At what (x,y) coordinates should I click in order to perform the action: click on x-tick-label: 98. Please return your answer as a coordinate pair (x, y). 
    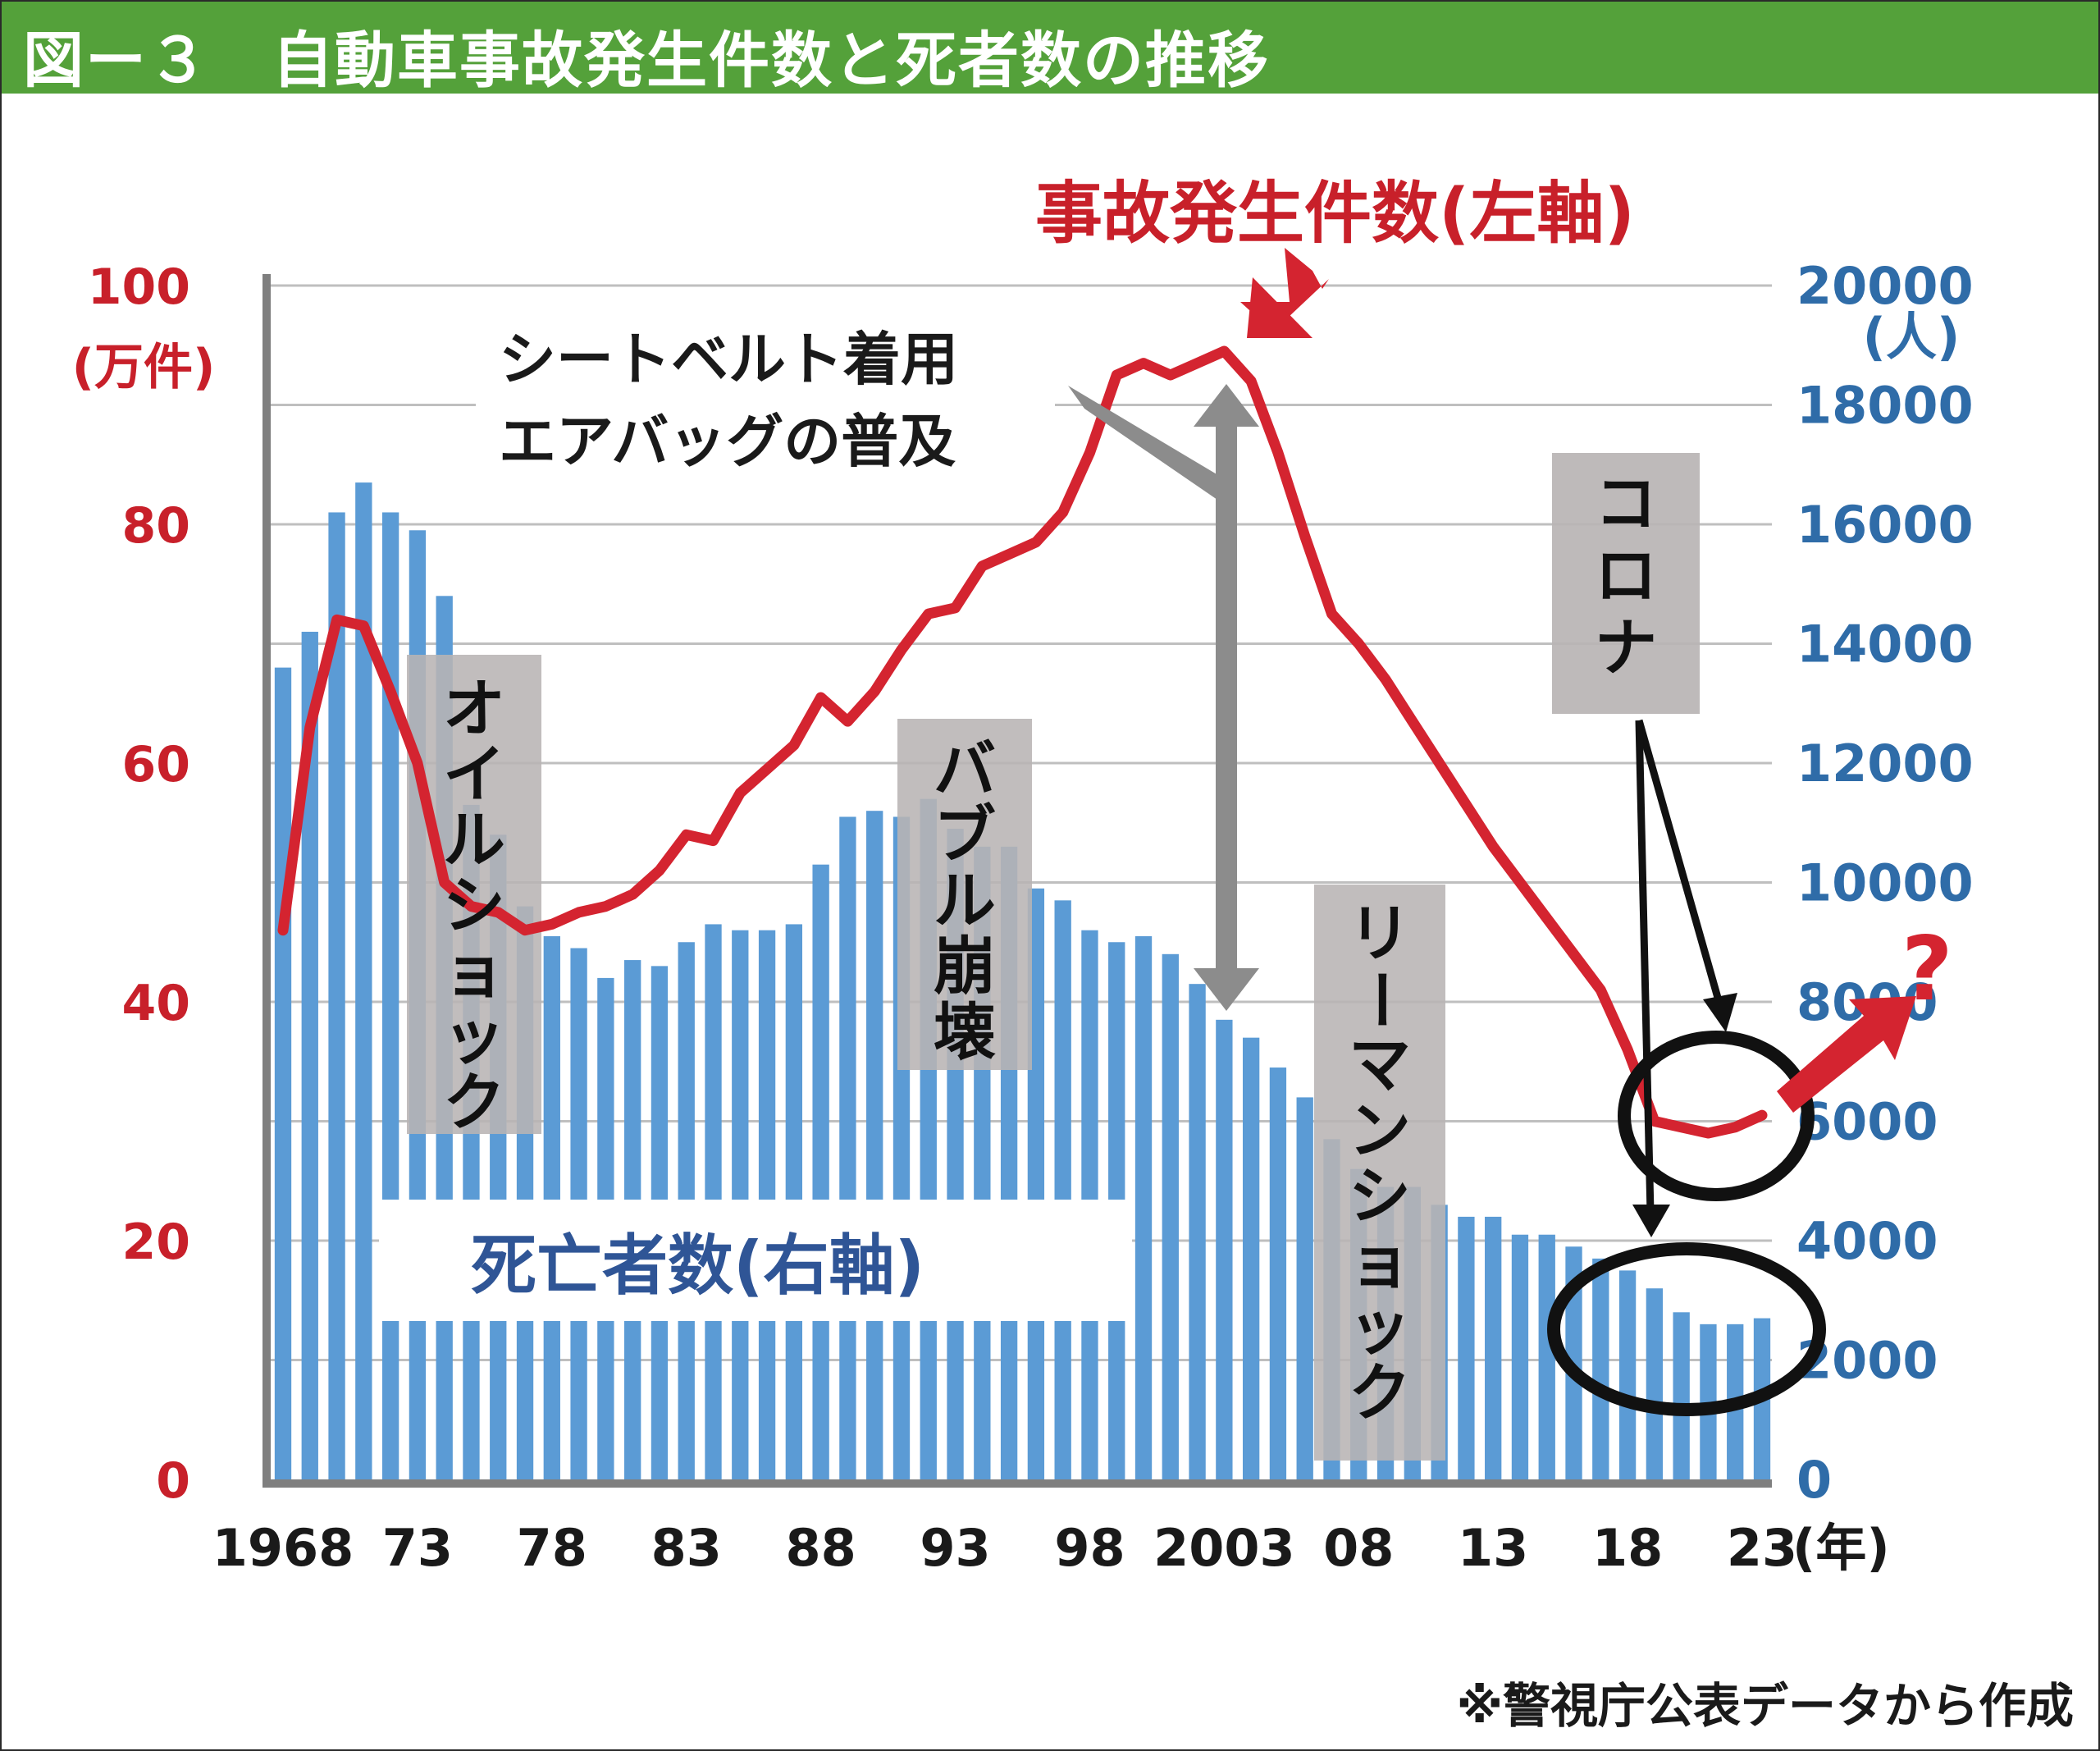
    Looking at the image, I should click on (1089, 1548).